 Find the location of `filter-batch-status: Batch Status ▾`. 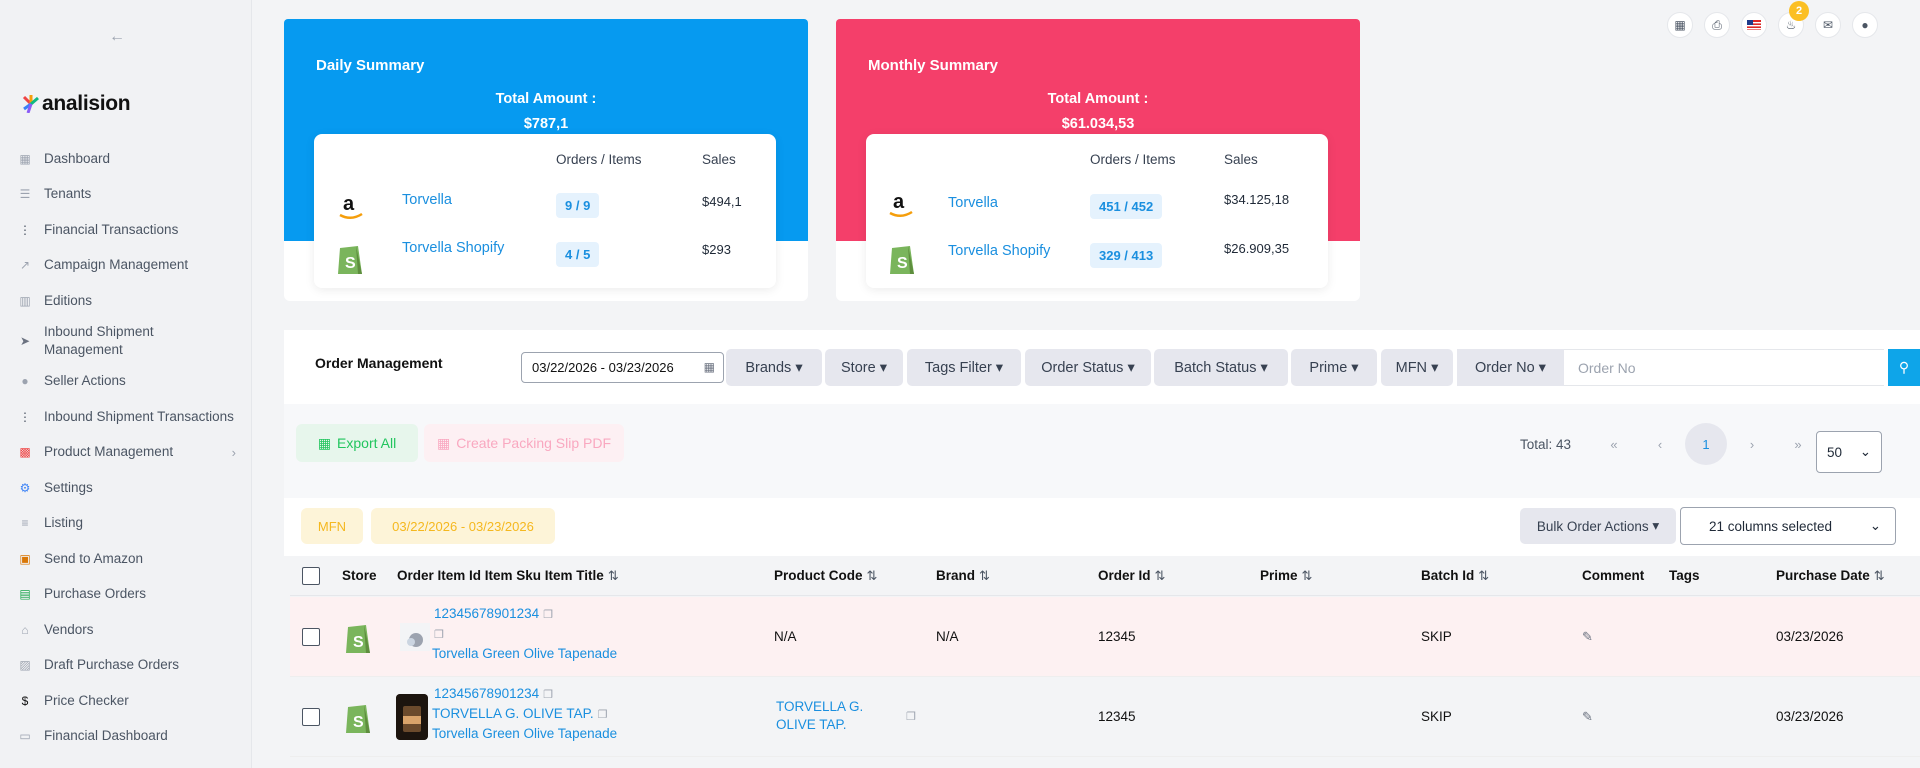

filter-batch-status: Batch Status ▾ is located at coordinates (1221, 367).